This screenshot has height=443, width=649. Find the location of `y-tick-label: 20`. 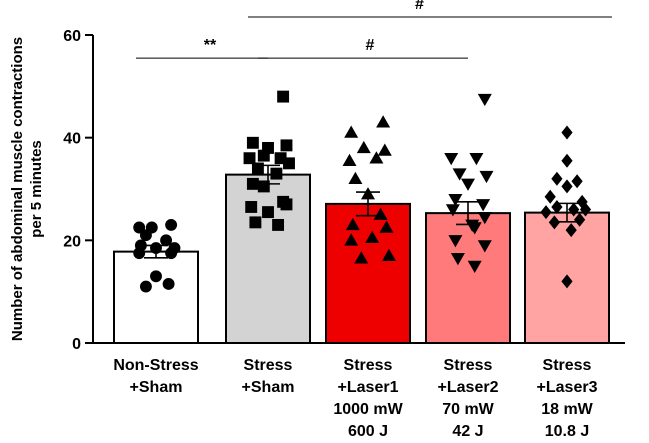

y-tick-label: 20 is located at coordinates (72, 241).